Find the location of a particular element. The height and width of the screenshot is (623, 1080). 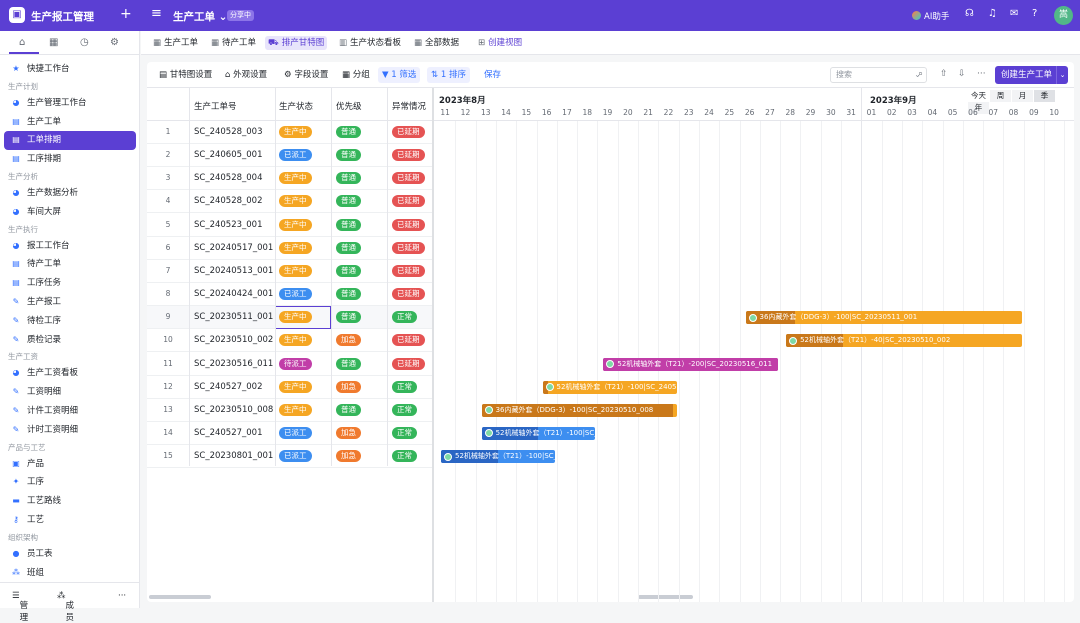

sidebar-item: ✦ 工序 is located at coordinates (70, 482).